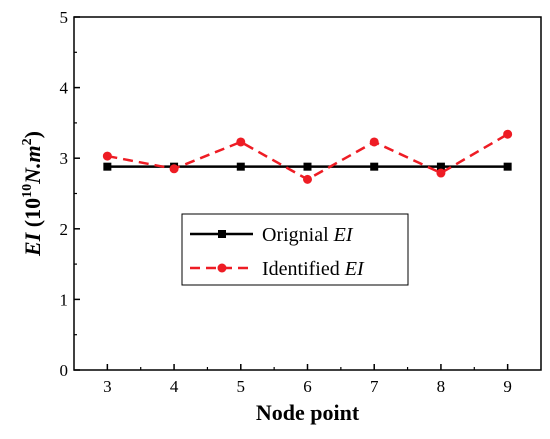  What do you see at coordinates (32, 215) in the screenshot?
I see `y-axis-title-open: (10` at bounding box center [32, 215].